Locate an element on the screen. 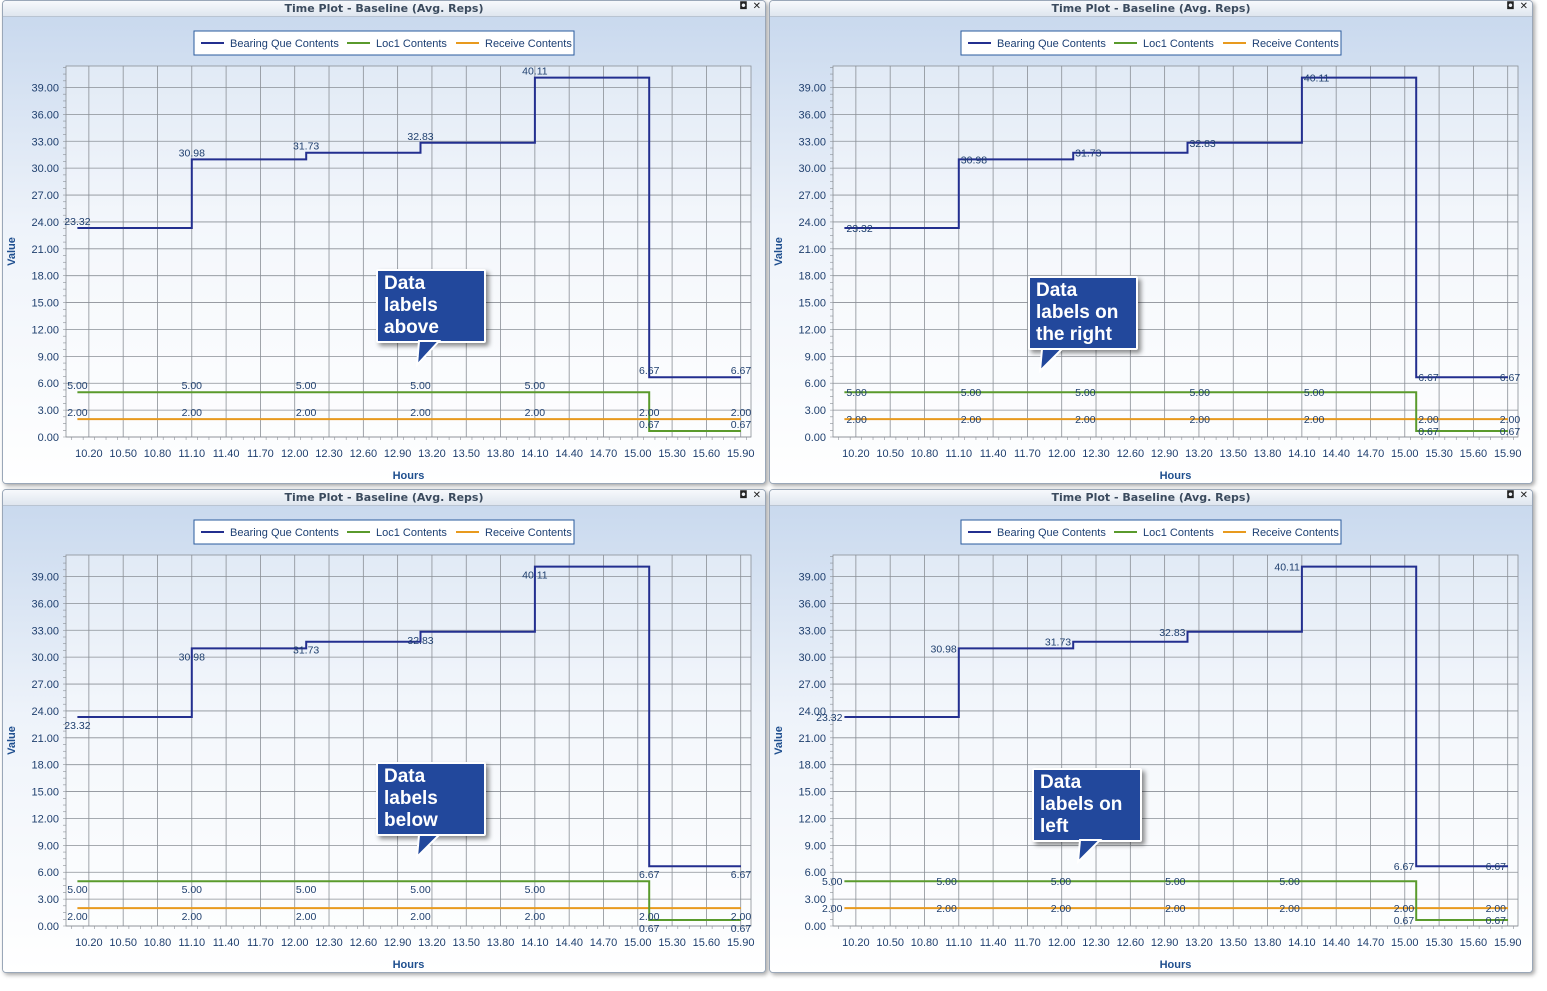 This screenshot has width=1547, height=991. data-label: 30.98 is located at coordinates (192, 153).